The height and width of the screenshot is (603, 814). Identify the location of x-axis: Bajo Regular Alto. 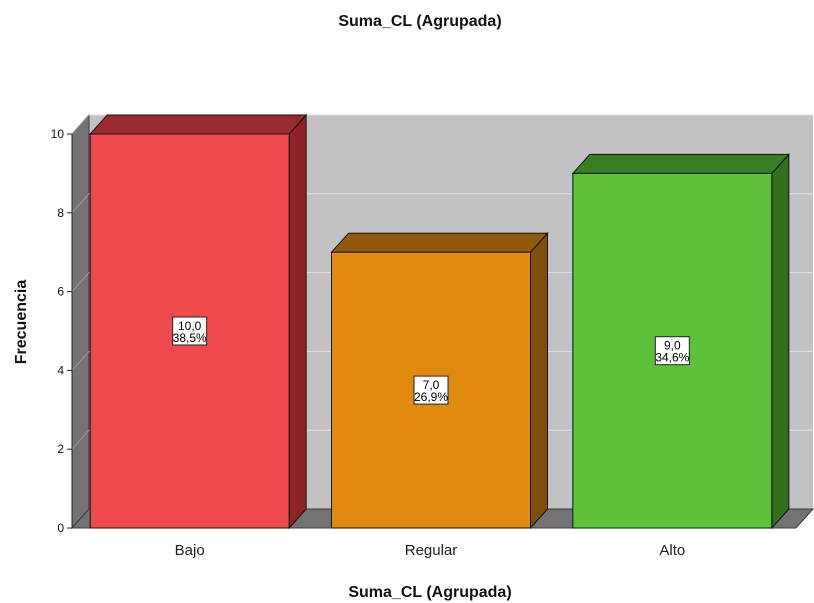
(430, 550).